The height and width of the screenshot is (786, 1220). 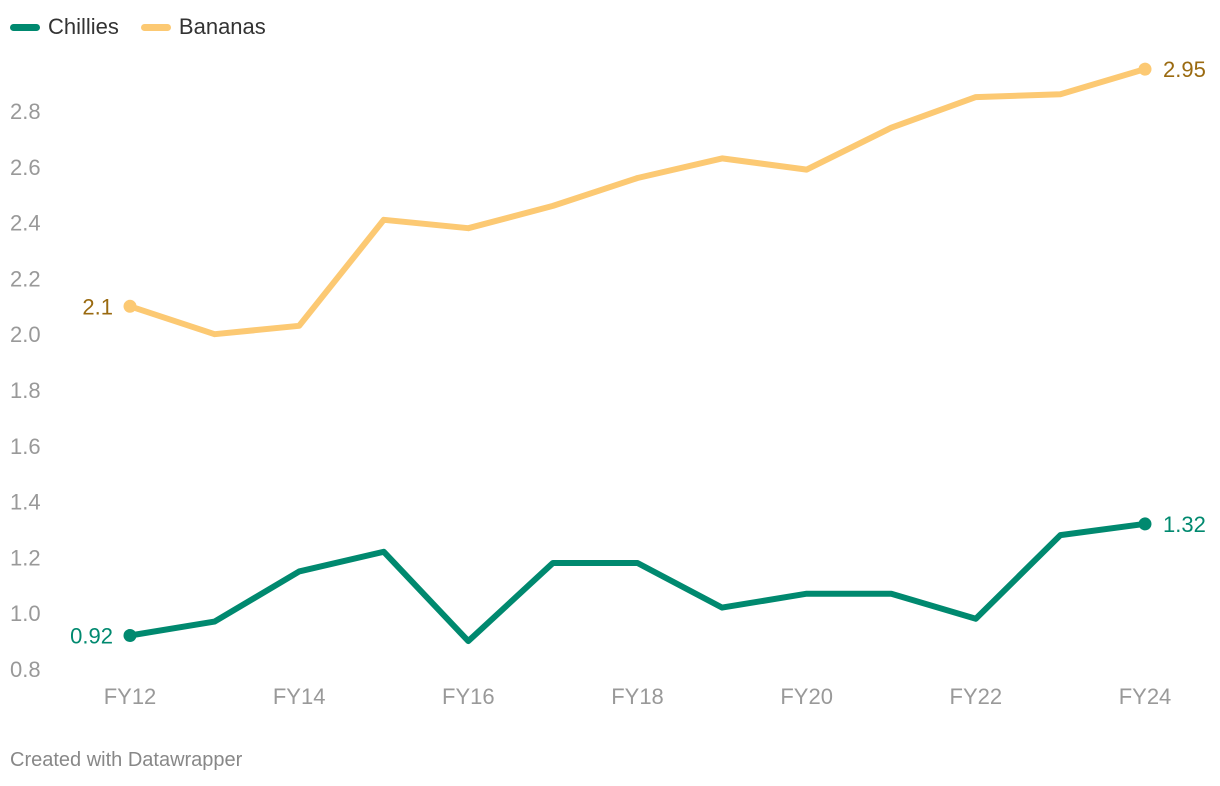 What do you see at coordinates (83, 26) in the screenshot?
I see `legend-label-chillies: Chillies` at bounding box center [83, 26].